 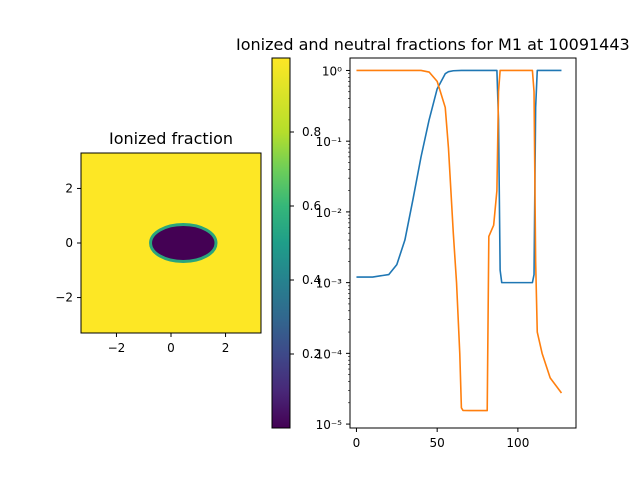 I want to click on colorbar-tick-label: 0.4, so click(x=311, y=280).